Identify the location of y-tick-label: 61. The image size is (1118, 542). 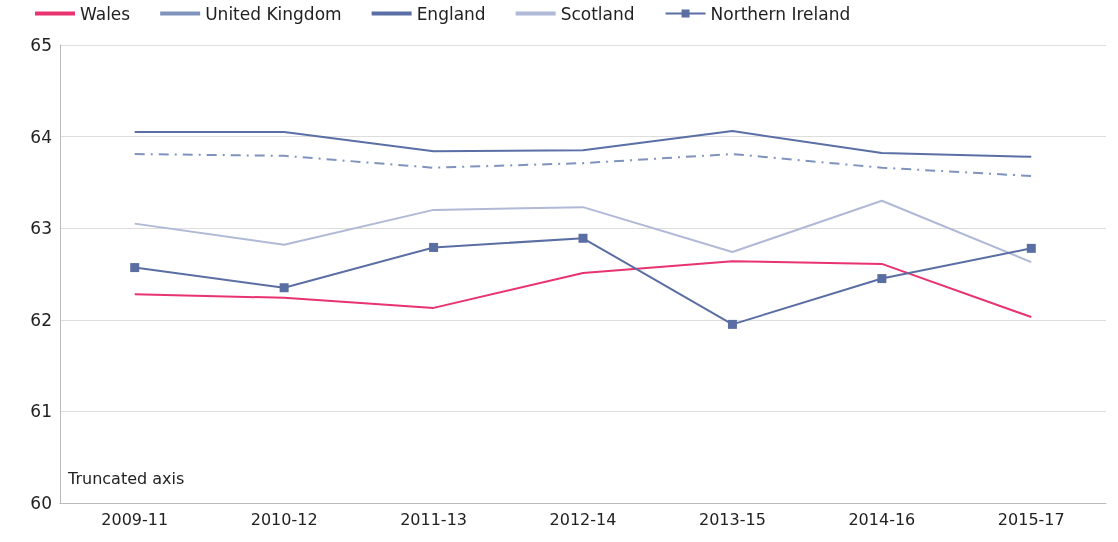
(41, 411).